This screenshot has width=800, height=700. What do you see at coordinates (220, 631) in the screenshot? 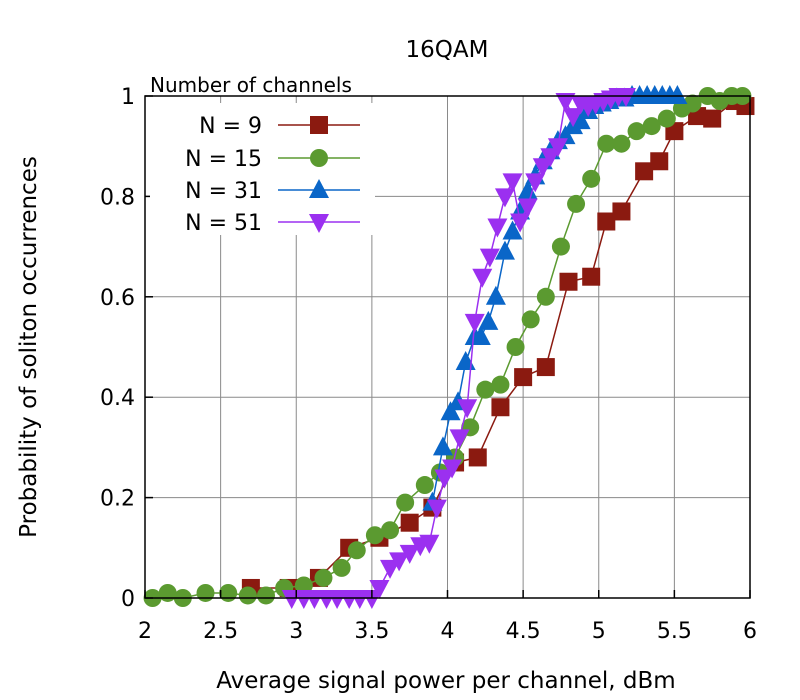
I see `x-tick-label: 2.5` at bounding box center [220, 631].